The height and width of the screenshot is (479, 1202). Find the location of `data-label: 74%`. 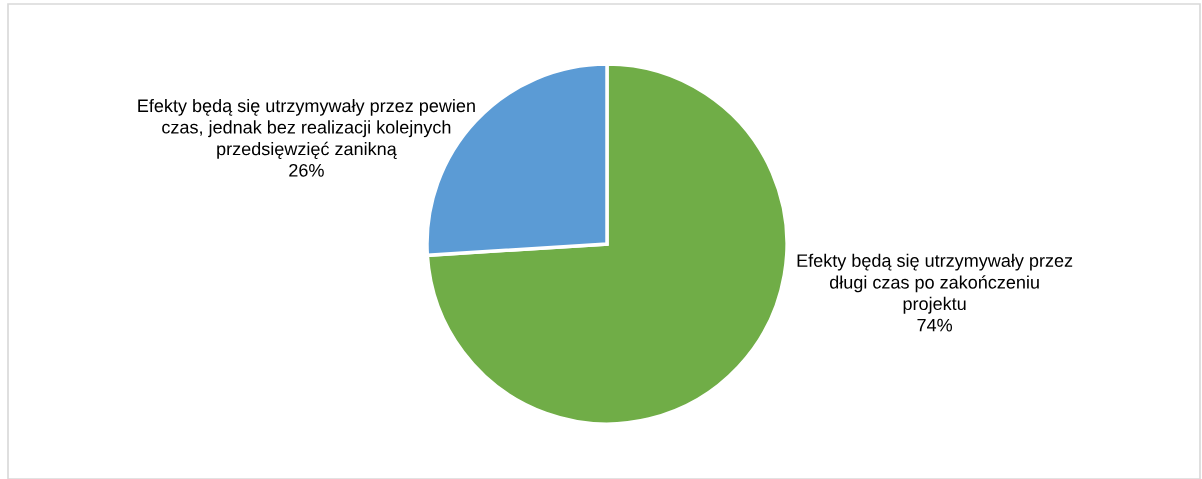

data-label: 74% is located at coordinates (935, 325).